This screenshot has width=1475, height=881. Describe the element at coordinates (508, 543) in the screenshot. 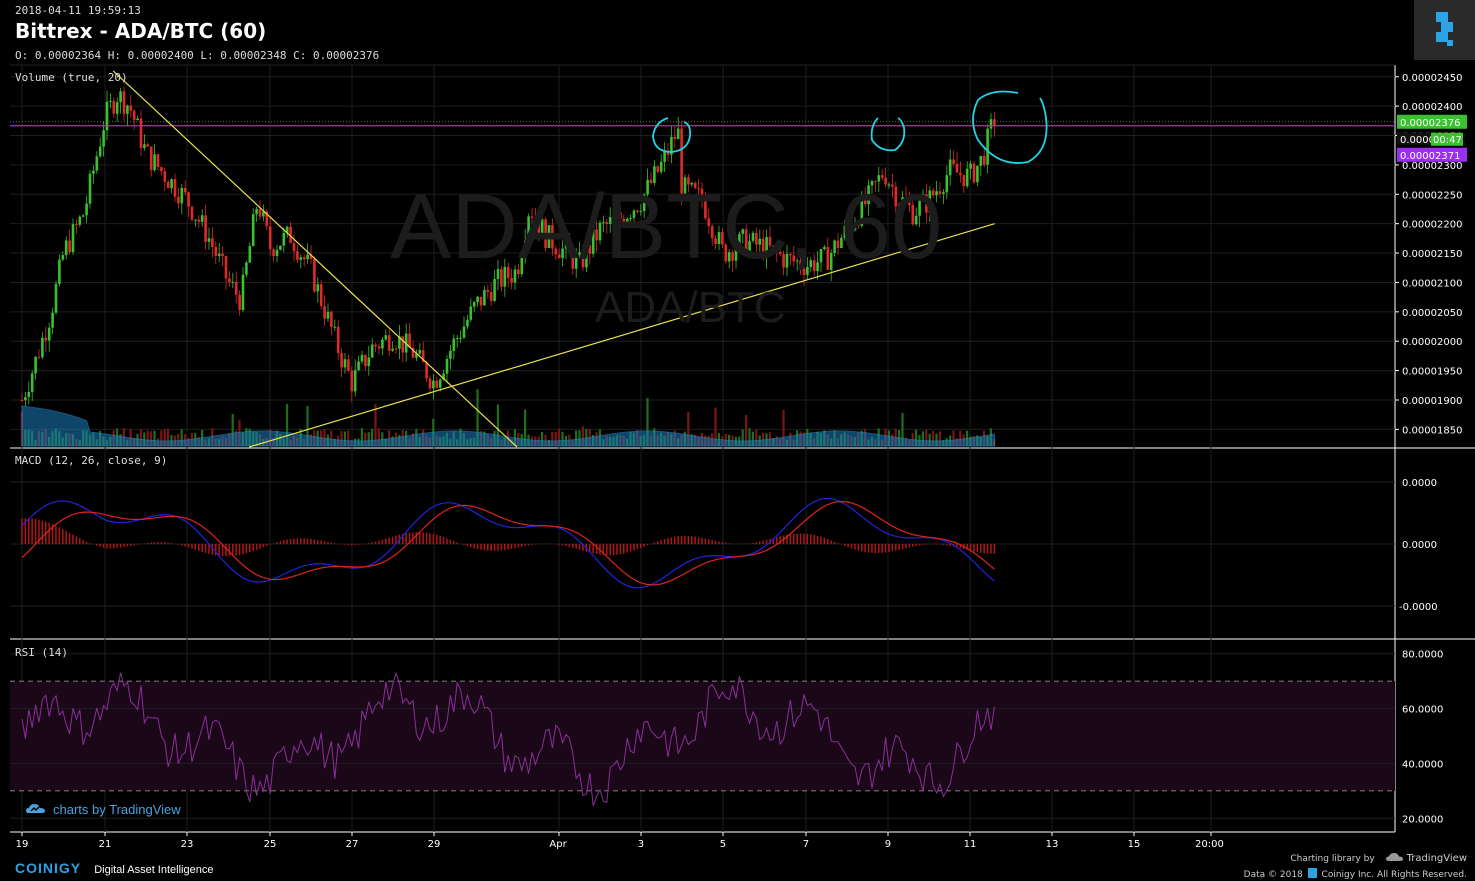

I see `macd-signal-line` at that location.